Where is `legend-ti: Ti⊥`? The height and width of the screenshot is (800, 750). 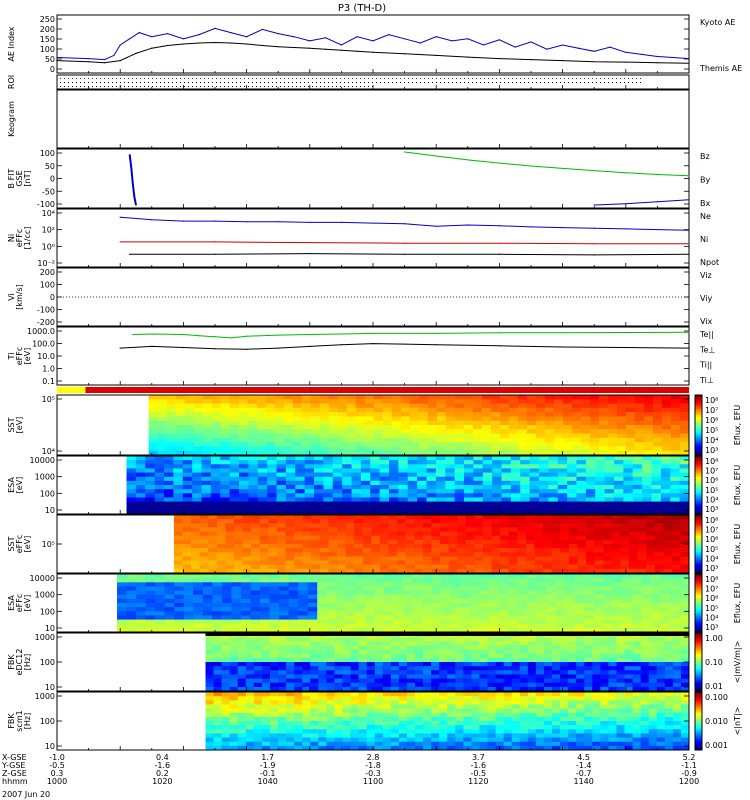 legend-ti: Ti⊥ is located at coordinates (706, 380).